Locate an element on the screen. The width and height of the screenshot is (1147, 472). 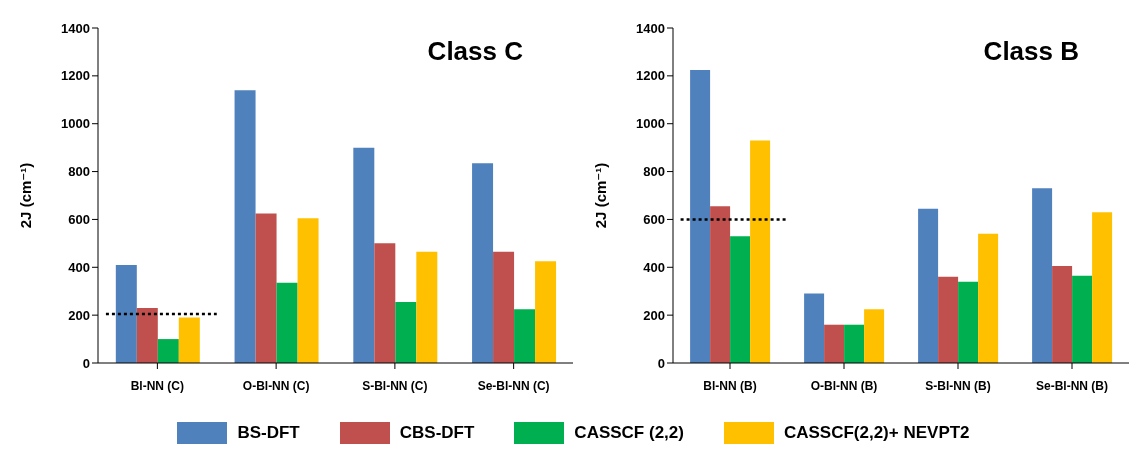
chart-title: Class B is located at coordinates (1031, 51).